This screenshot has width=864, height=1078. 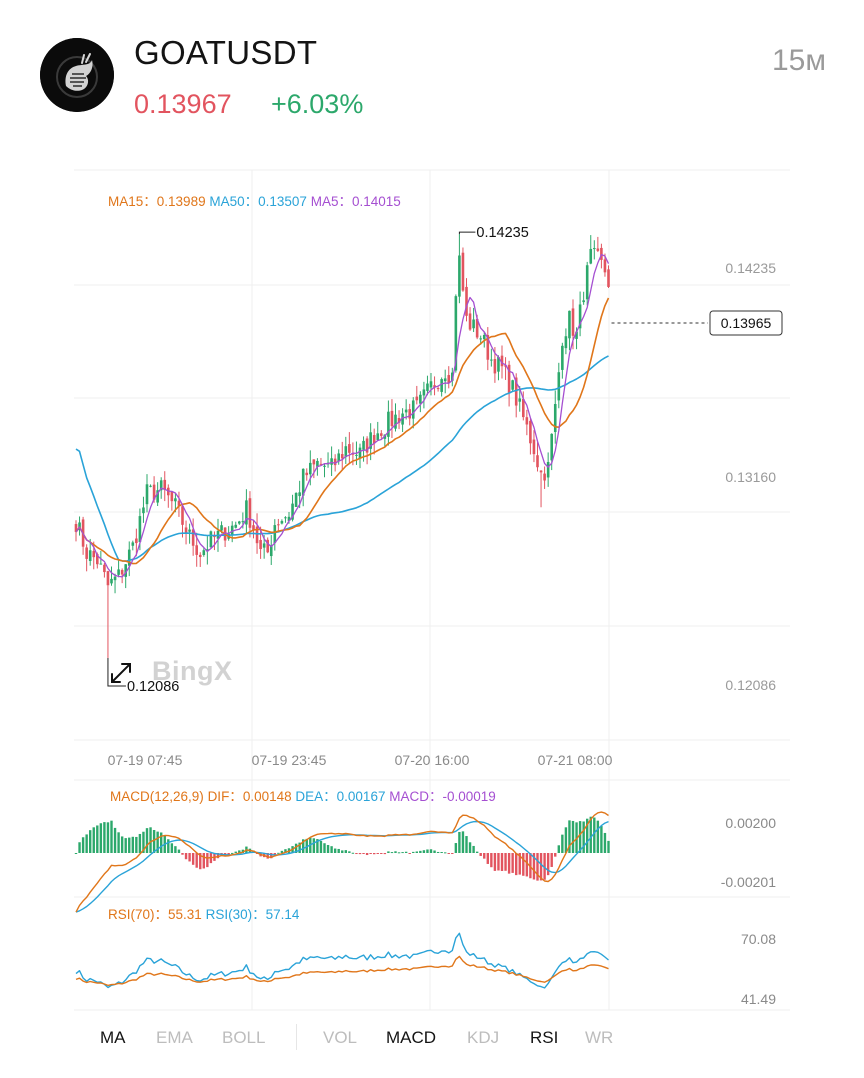 I want to click on expand-icon, so click(x=121, y=673).